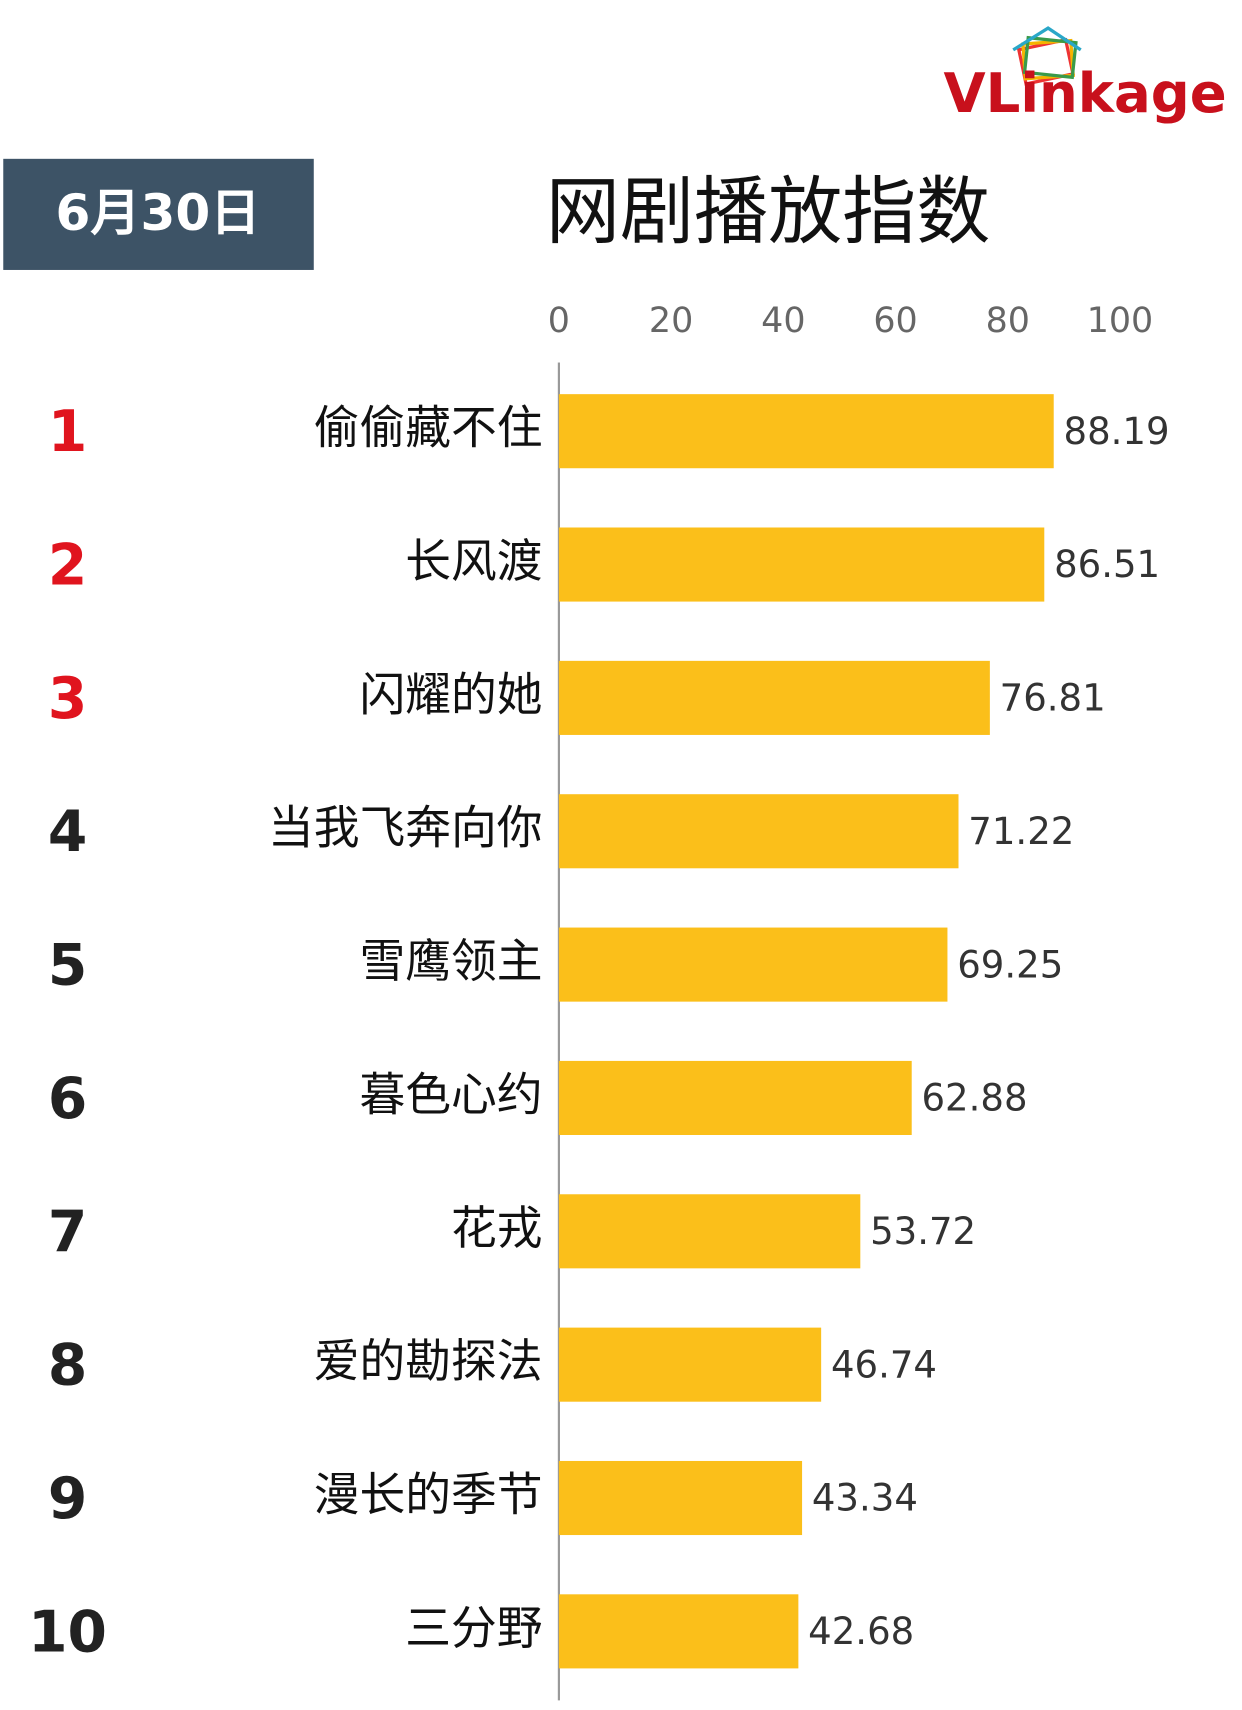 Image resolution: width=1242 pixels, height=1710 pixels. What do you see at coordinates (865, 1498) in the screenshot?
I see `value-label: 43.34` at bounding box center [865, 1498].